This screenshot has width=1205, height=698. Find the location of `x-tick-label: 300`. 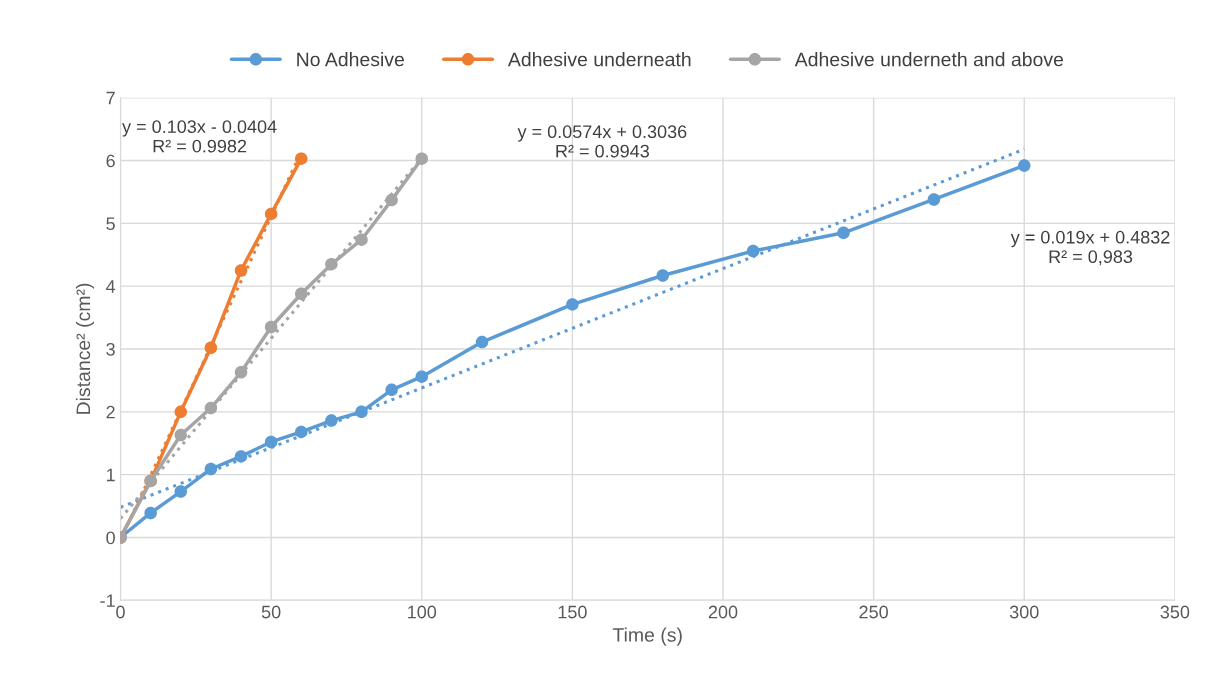

x-tick-label: 300 is located at coordinates (1024, 612).